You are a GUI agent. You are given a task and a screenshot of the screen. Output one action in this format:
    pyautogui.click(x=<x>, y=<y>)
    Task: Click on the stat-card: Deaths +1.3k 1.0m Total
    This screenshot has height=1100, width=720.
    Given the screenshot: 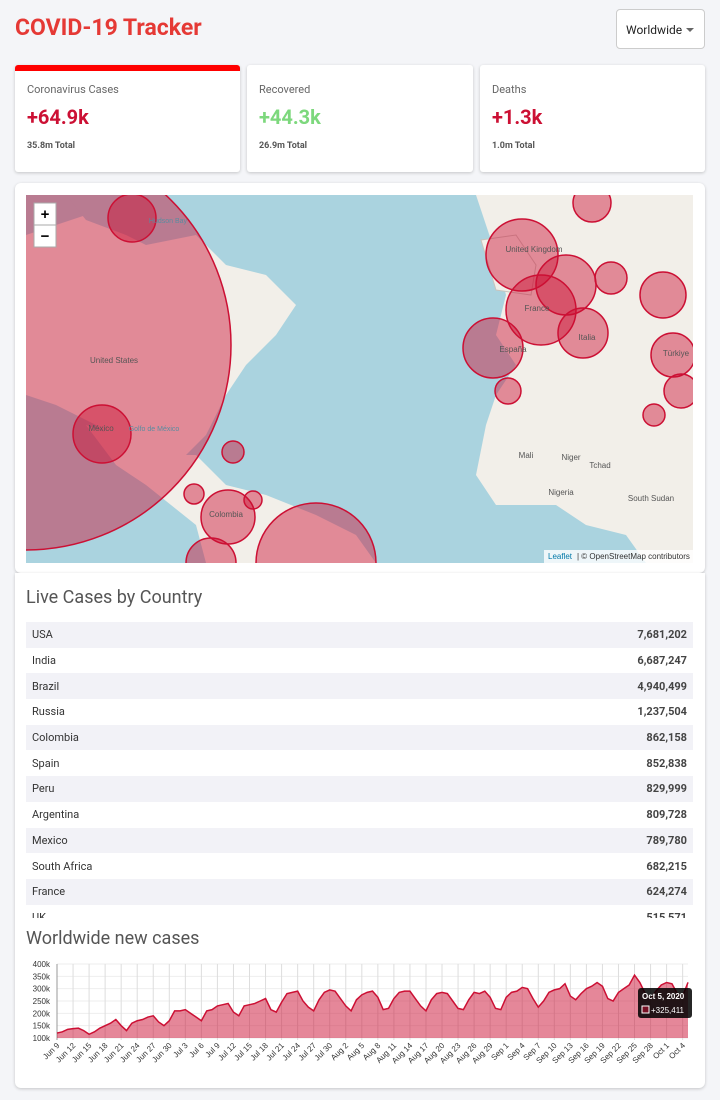 What is the action you would take?
    pyautogui.click(x=592, y=118)
    